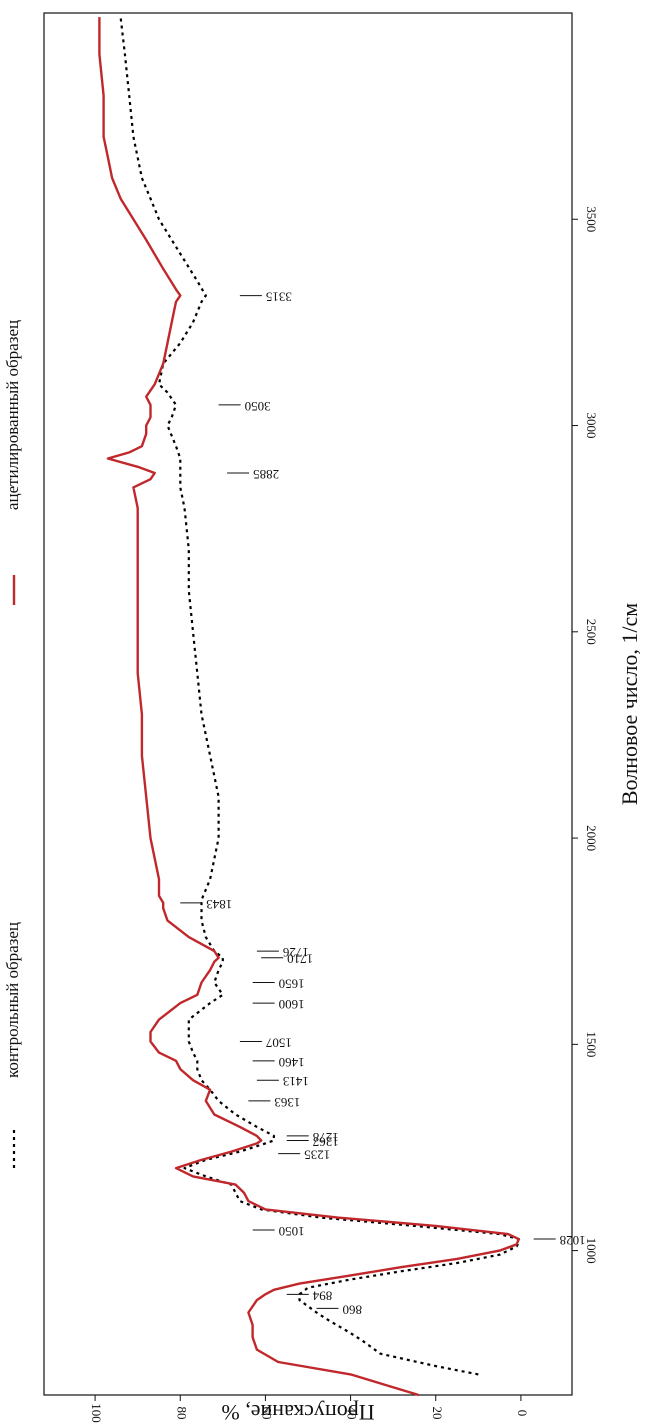 The image size is (647, 1423). What do you see at coordinates (181, 1413) in the screenshot?
I see `y-tick-label: 80` at bounding box center [181, 1413].